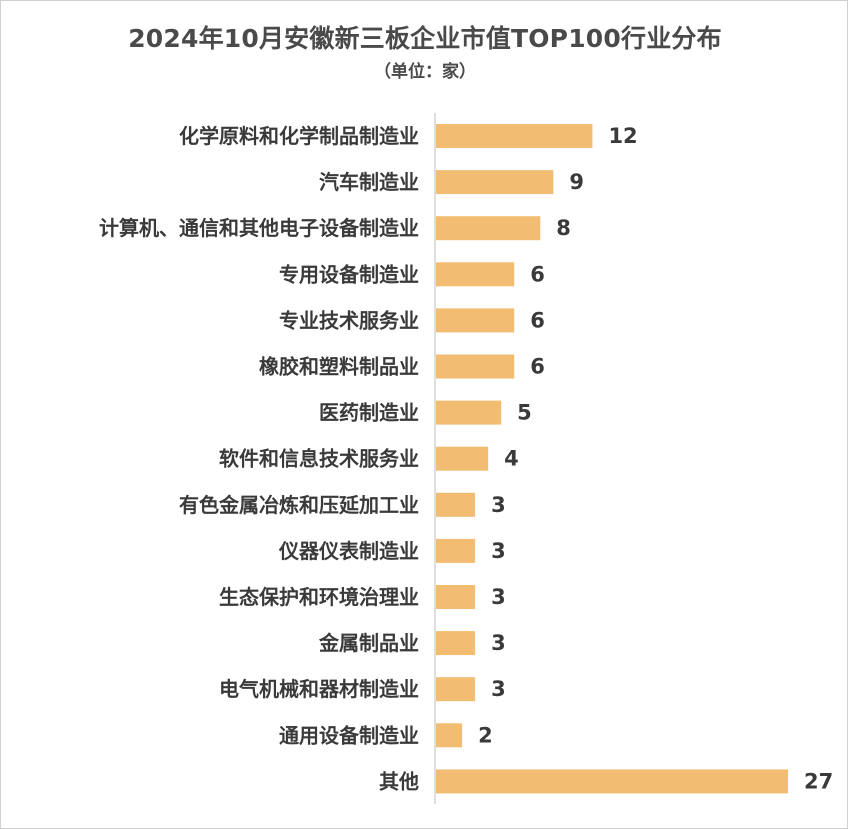 This screenshot has width=848, height=829. I want to click on data-label: 9, so click(576, 182).